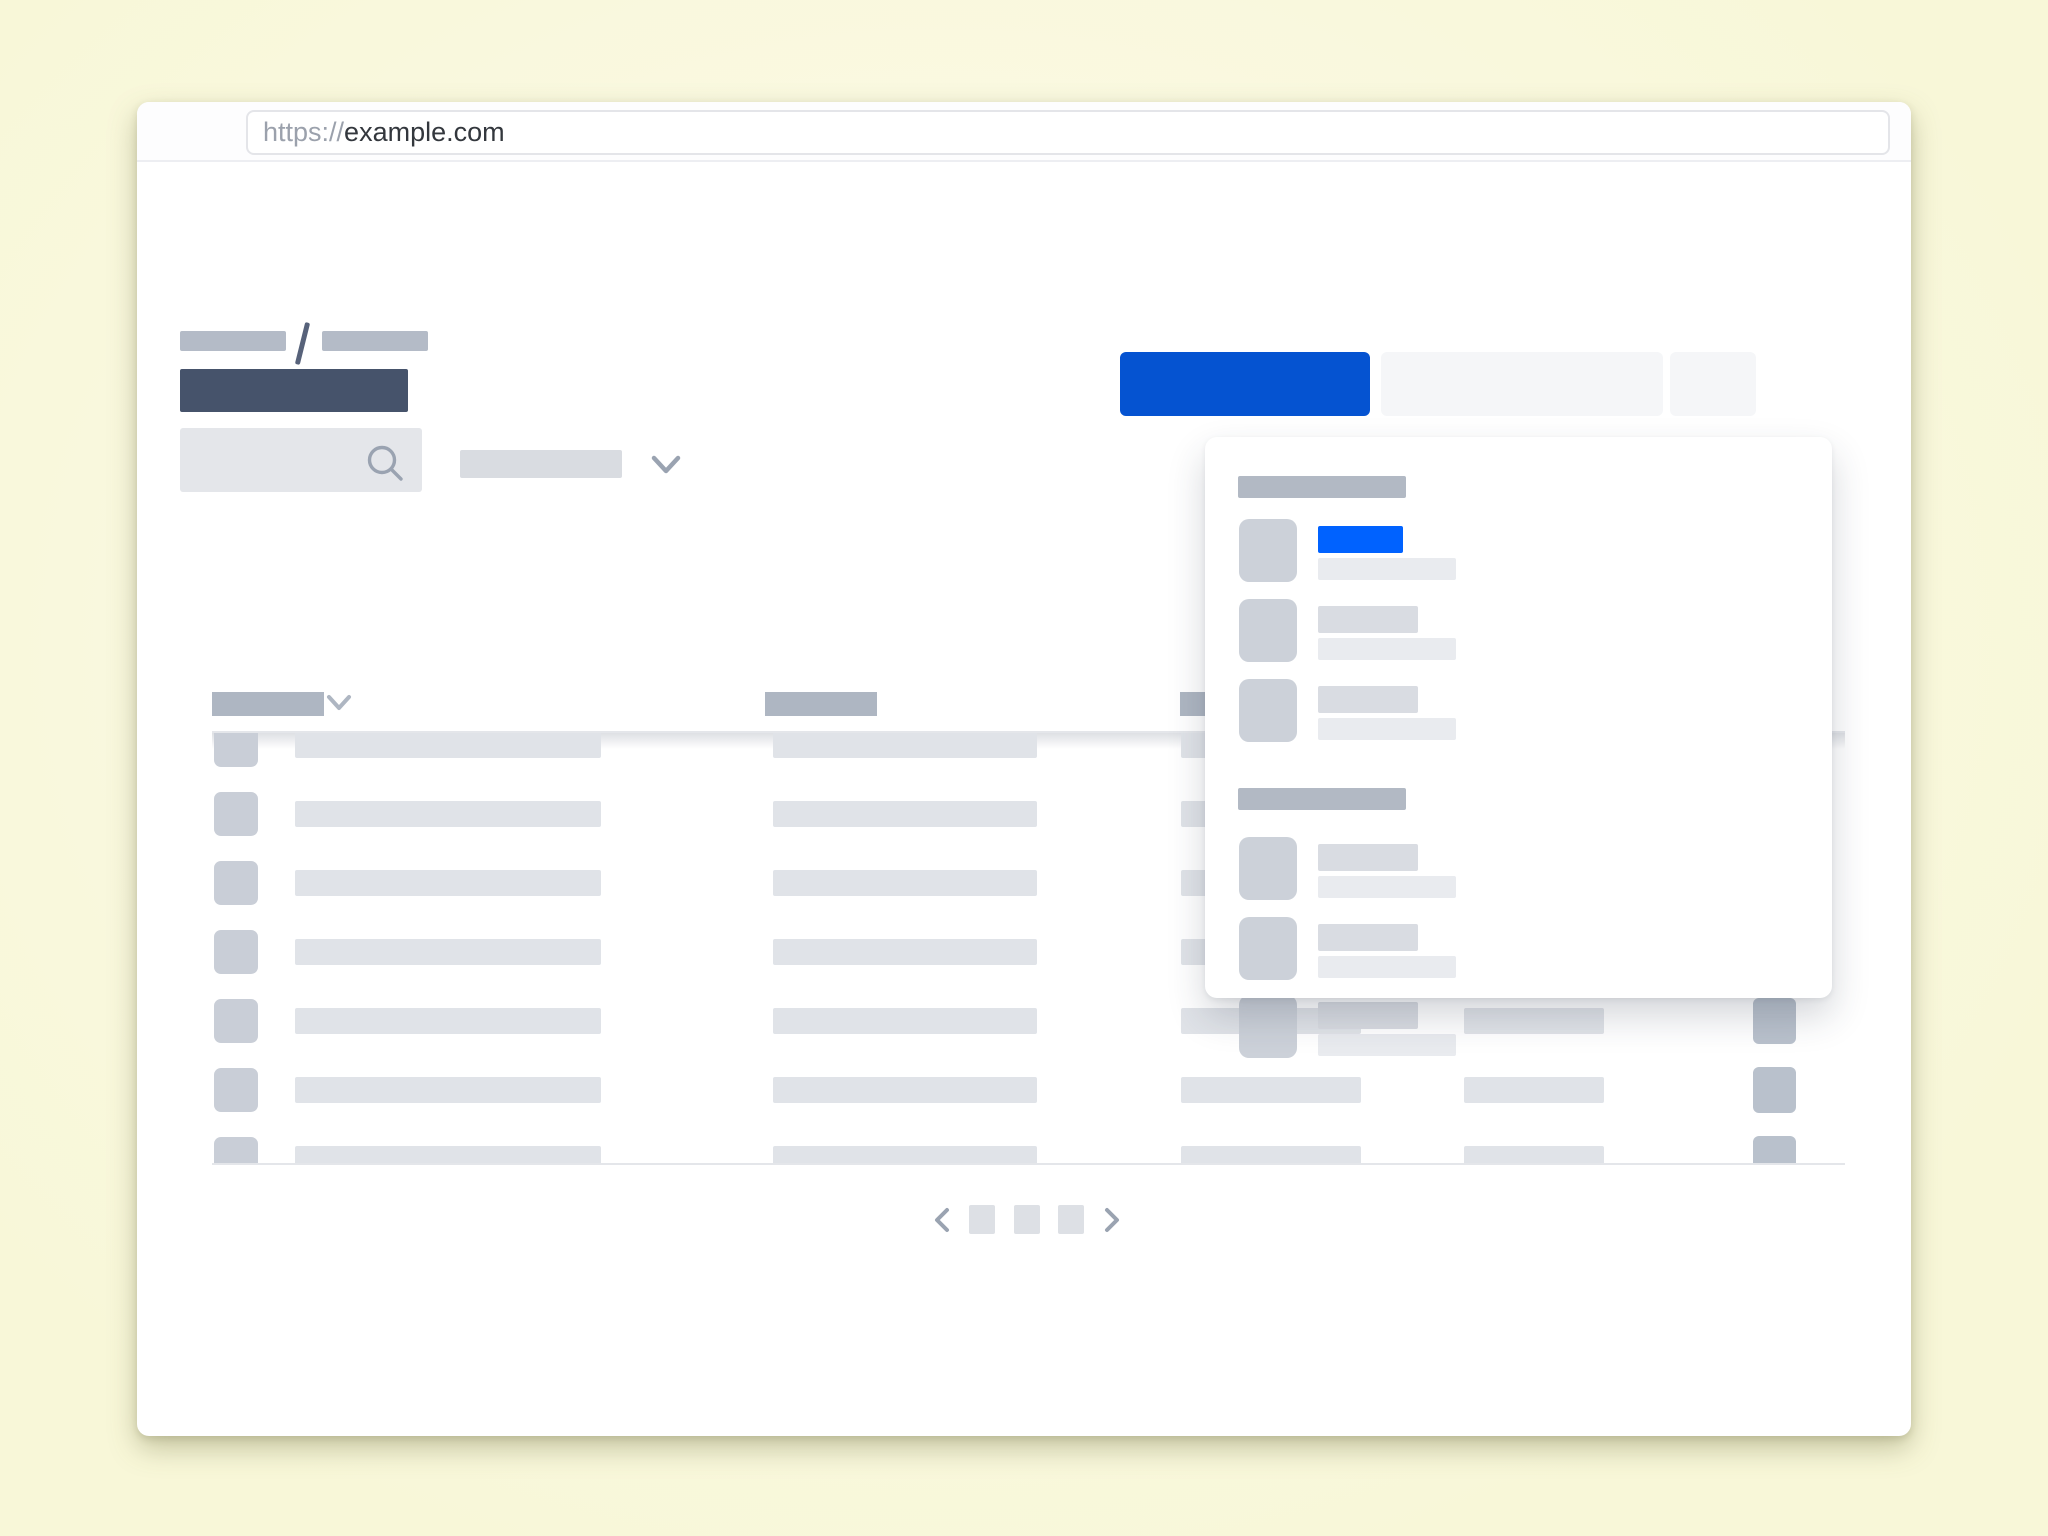 Image resolution: width=2048 pixels, height=1536 pixels. What do you see at coordinates (1522, 384) in the screenshot?
I see `secondary-action-button` at bounding box center [1522, 384].